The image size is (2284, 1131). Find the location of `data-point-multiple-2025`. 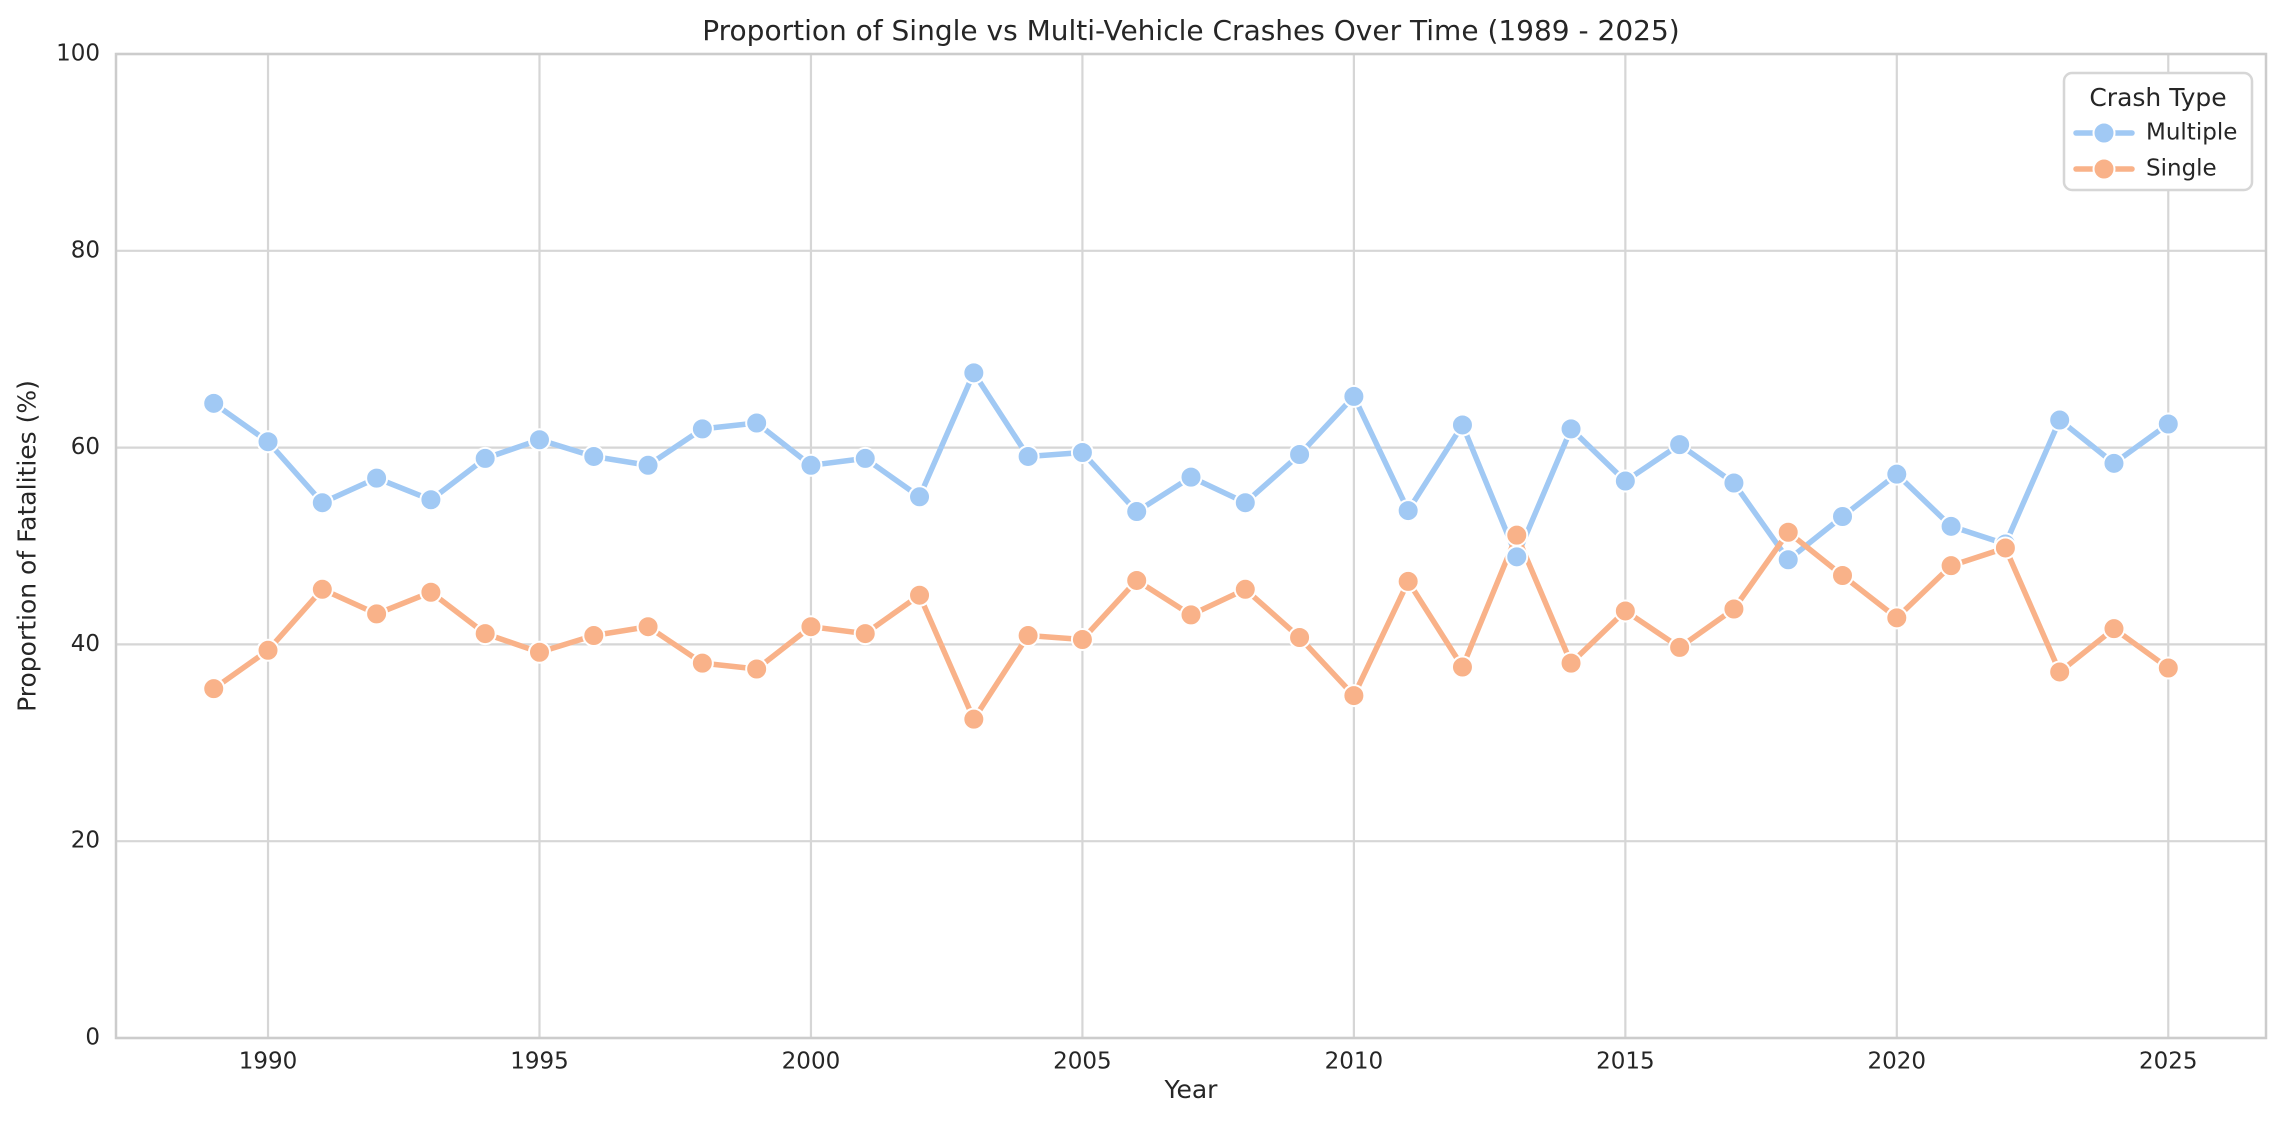

data-point-multiple-2025 is located at coordinates (2168, 424).